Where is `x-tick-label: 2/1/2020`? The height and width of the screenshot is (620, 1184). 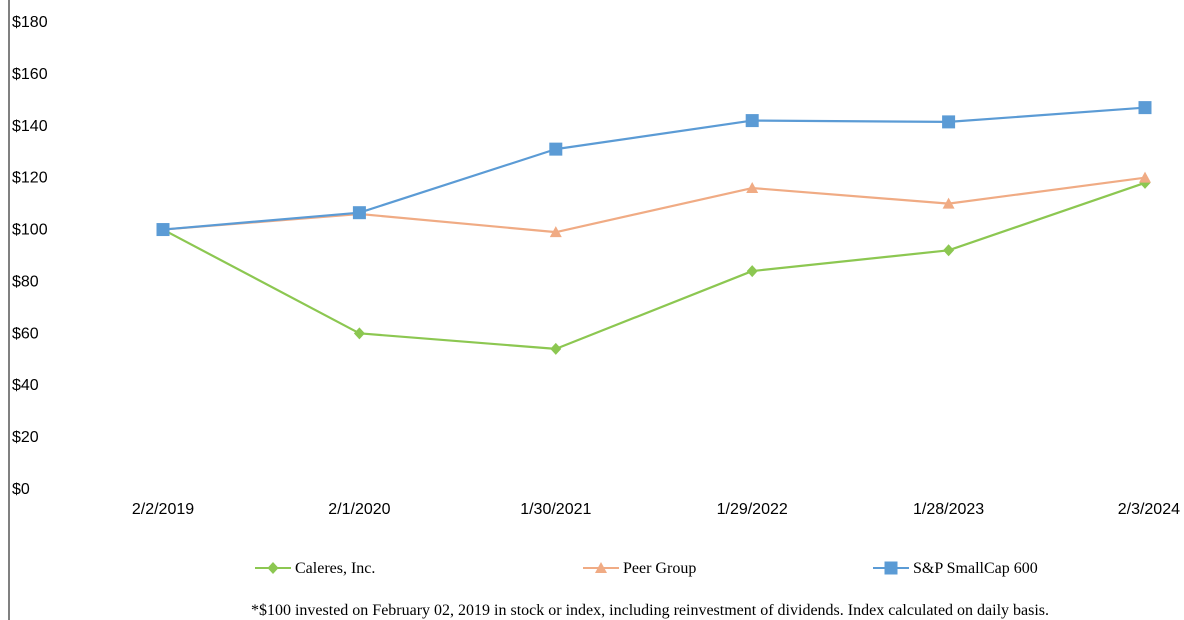
x-tick-label: 2/1/2020 is located at coordinates (359, 509).